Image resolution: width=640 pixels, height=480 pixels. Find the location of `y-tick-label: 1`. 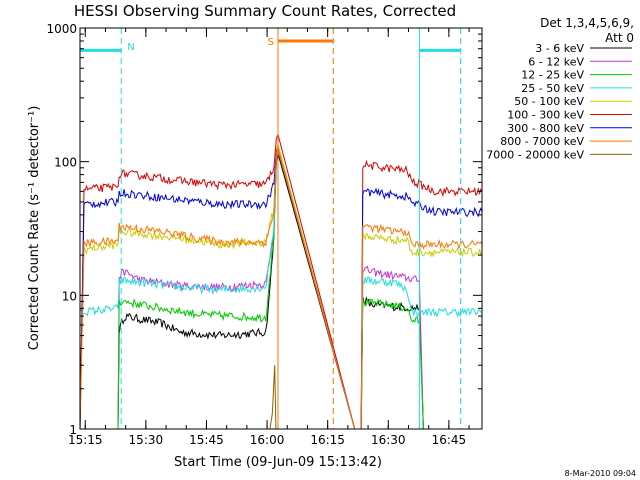

y-tick-label: 1 is located at coordinates (73, 430).